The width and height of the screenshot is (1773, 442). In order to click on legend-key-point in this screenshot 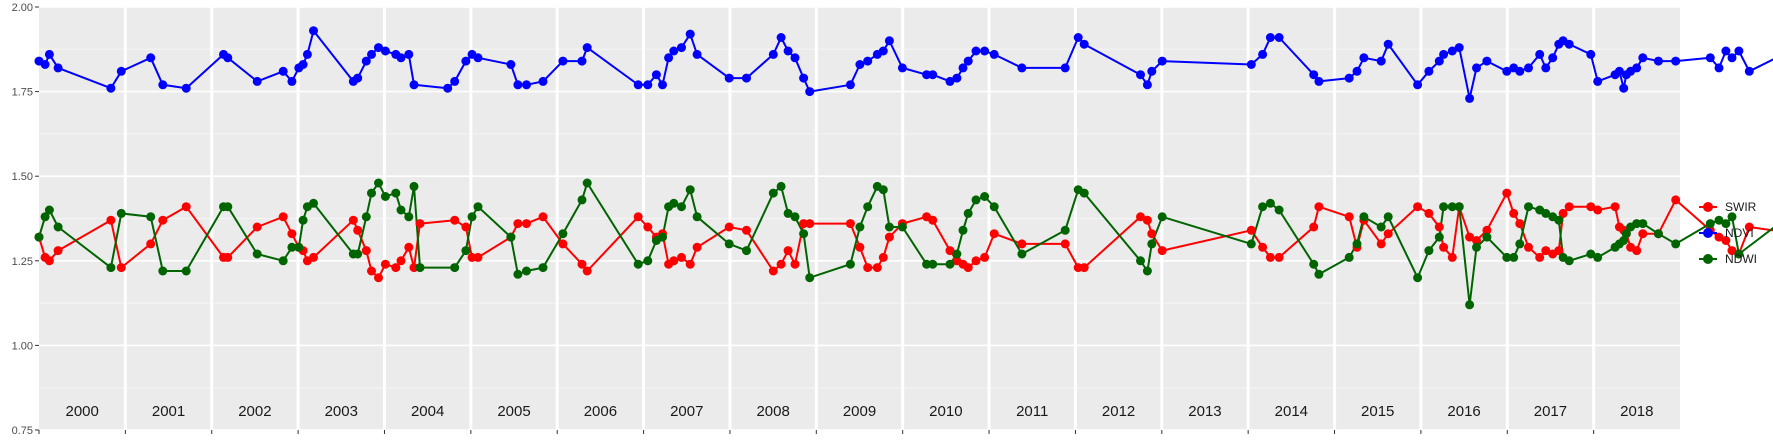, I will do `click(1708, 233)`.